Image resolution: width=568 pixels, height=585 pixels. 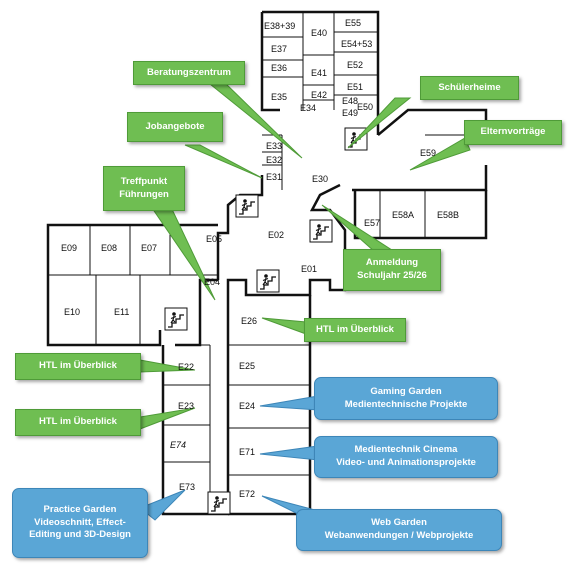 What do you see at coordinates (350, 101) in the screenshot?
I see `room-label: E48` at bounding box center [350, 101].